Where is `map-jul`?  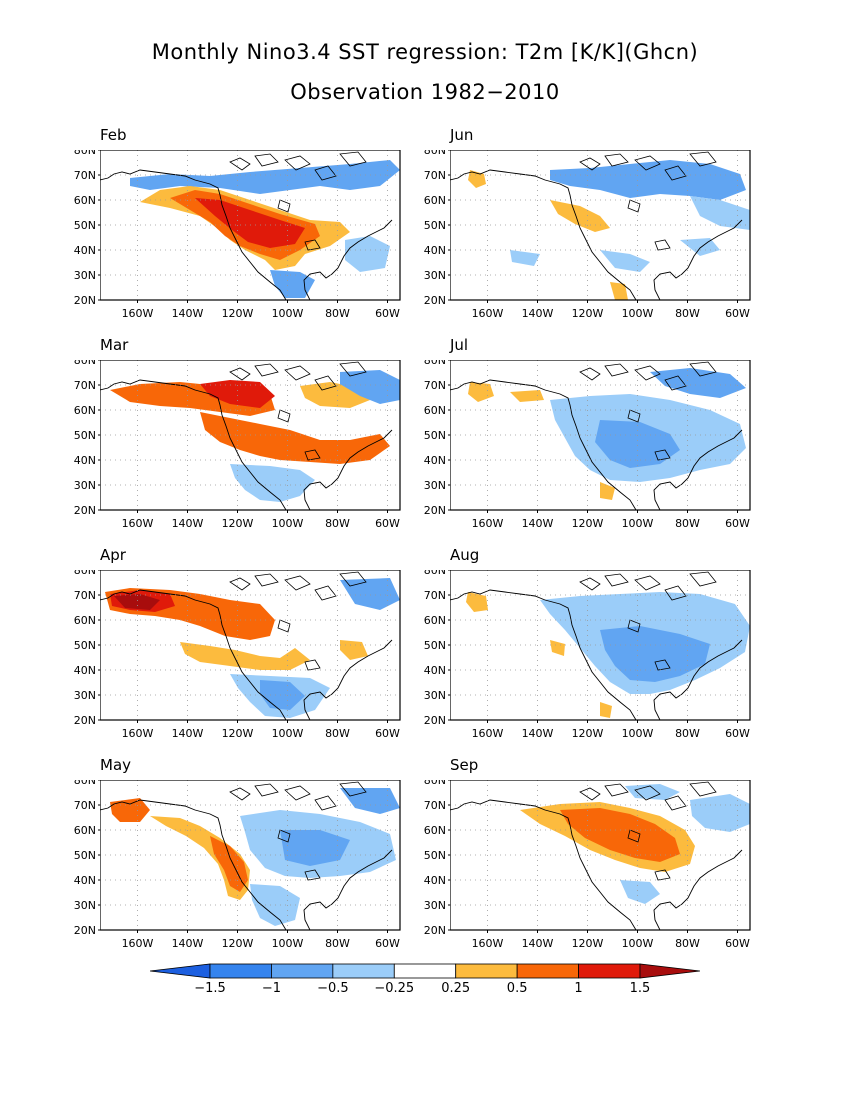
map-jul is located at coordinates (600, 435).